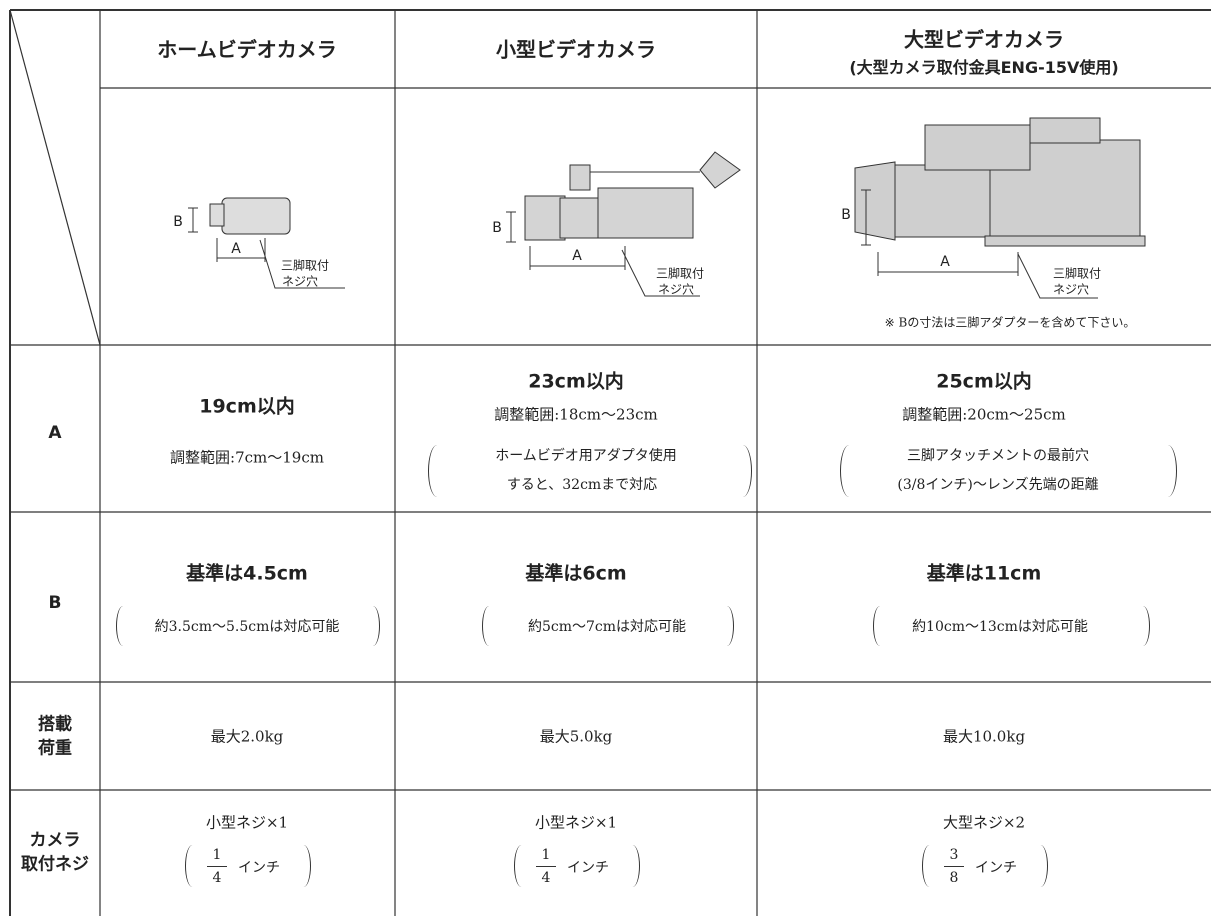 The width and height of the screenshot is (1211, 916). Describe the element at coordinates (586, 456) in the screenshot. I see `cell-note: ホームビデオ用アダプタ使用` at that location.